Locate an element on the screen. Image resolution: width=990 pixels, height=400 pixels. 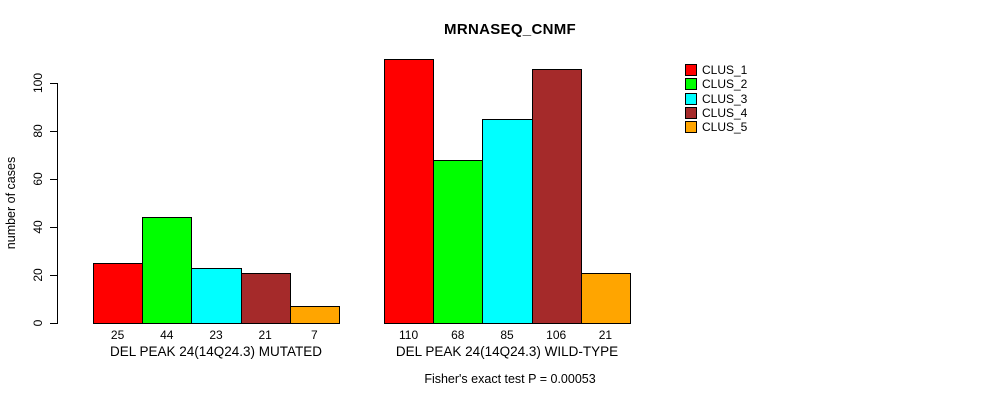
bar-clus_2-group1 is located at coordinates (167, 270).